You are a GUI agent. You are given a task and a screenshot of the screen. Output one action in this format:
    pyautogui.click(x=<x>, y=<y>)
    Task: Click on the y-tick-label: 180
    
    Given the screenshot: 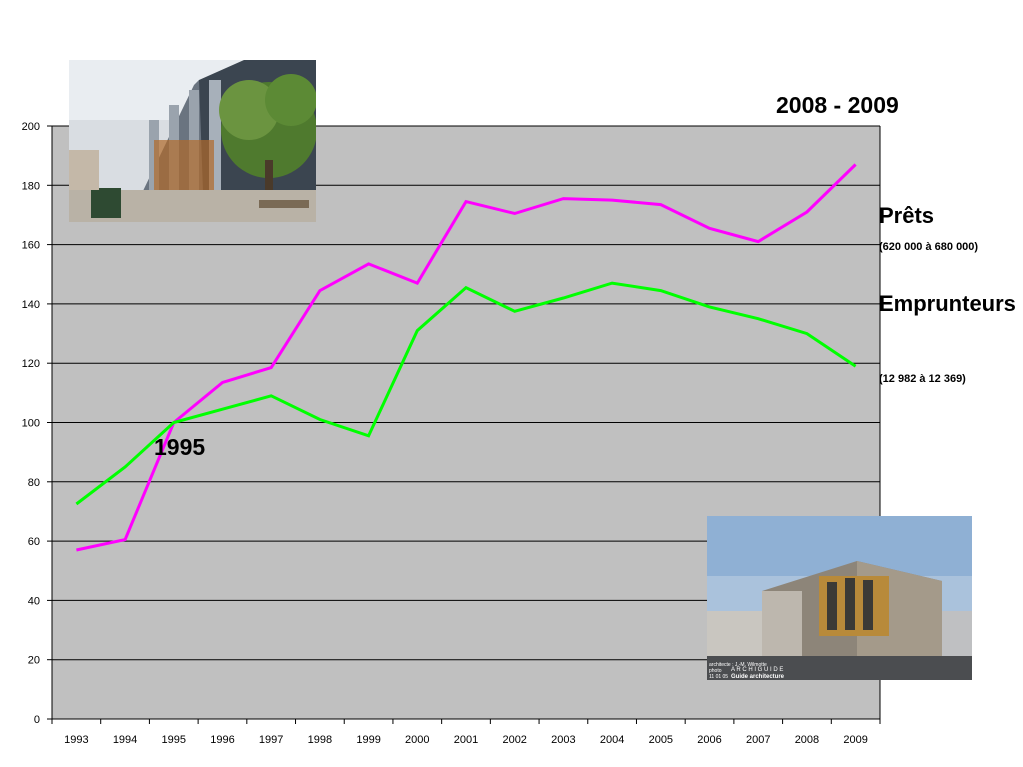 What is the action you would take?
    pyautogui.click(x=31, y=186)
    